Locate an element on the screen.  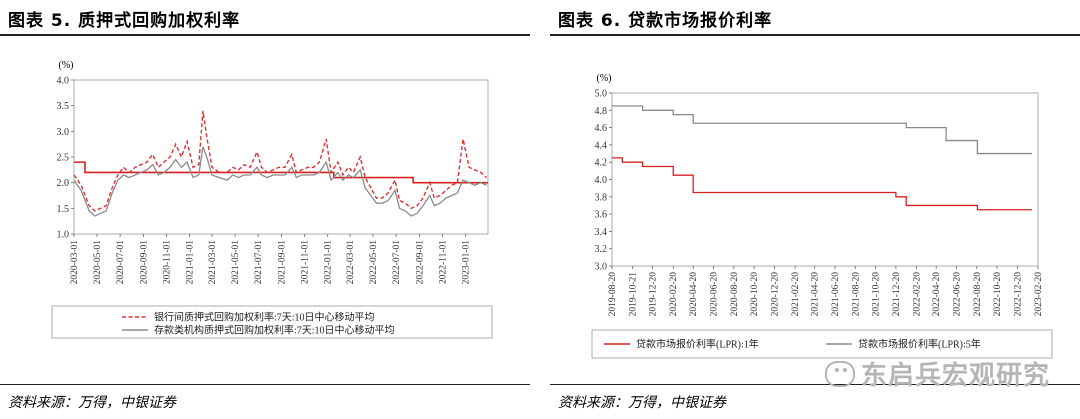
x-tick-label: 2022-10-20 is located at coordinates (998, 294).